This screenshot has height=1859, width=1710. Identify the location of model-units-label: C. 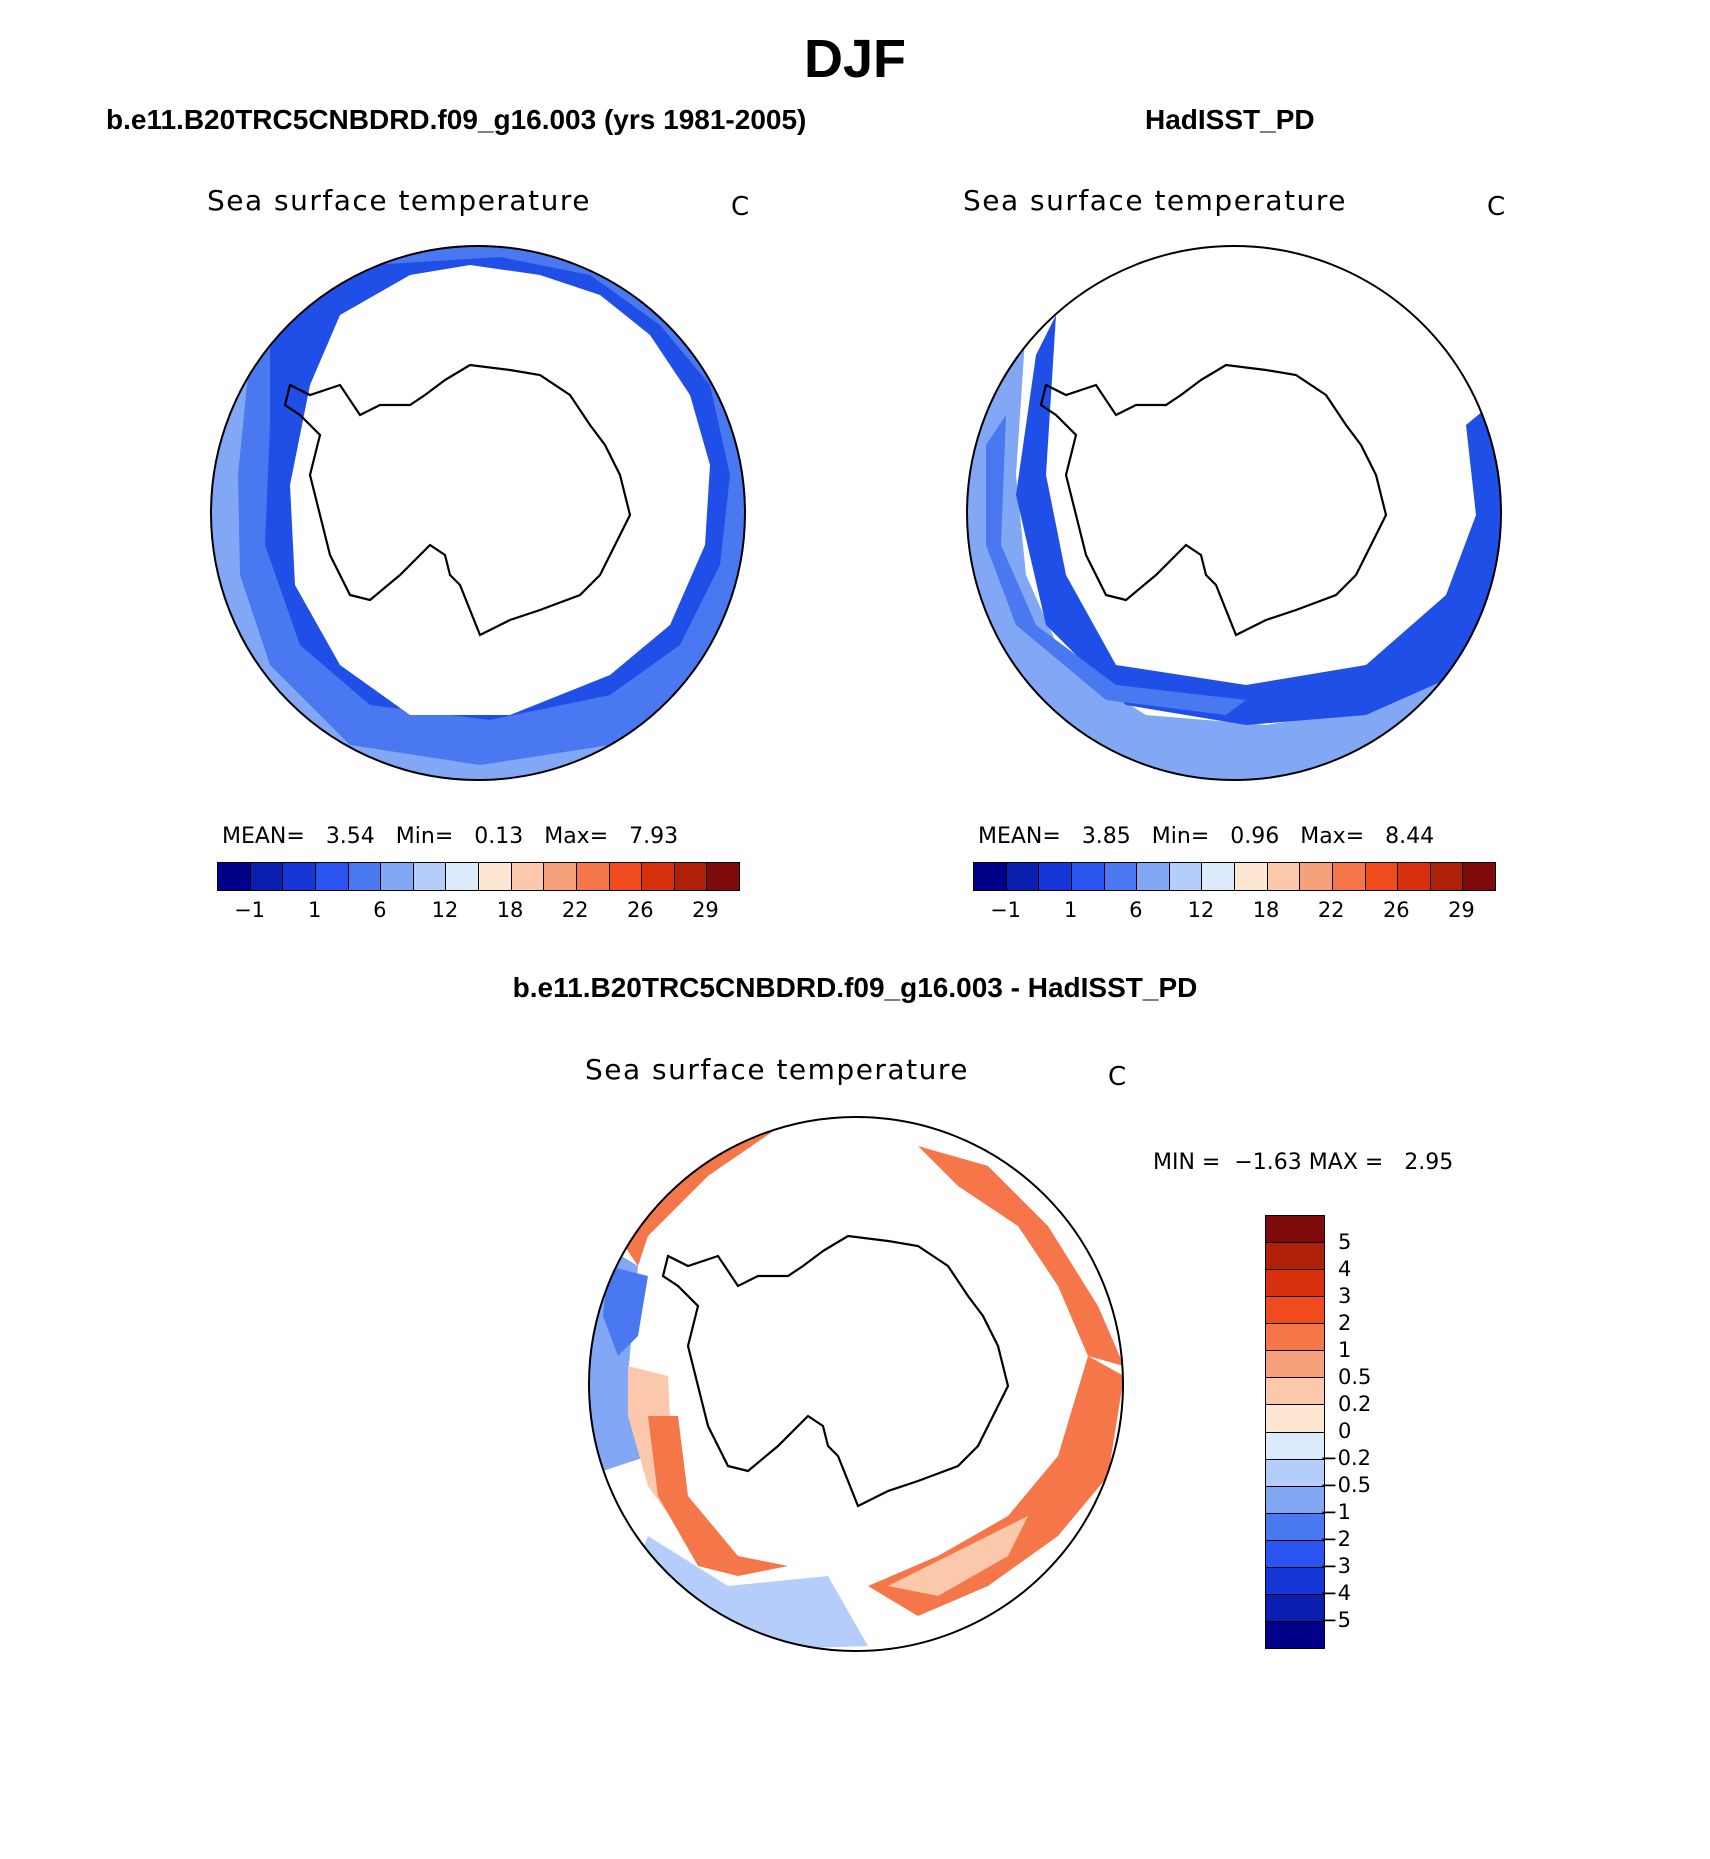
(740, 207).